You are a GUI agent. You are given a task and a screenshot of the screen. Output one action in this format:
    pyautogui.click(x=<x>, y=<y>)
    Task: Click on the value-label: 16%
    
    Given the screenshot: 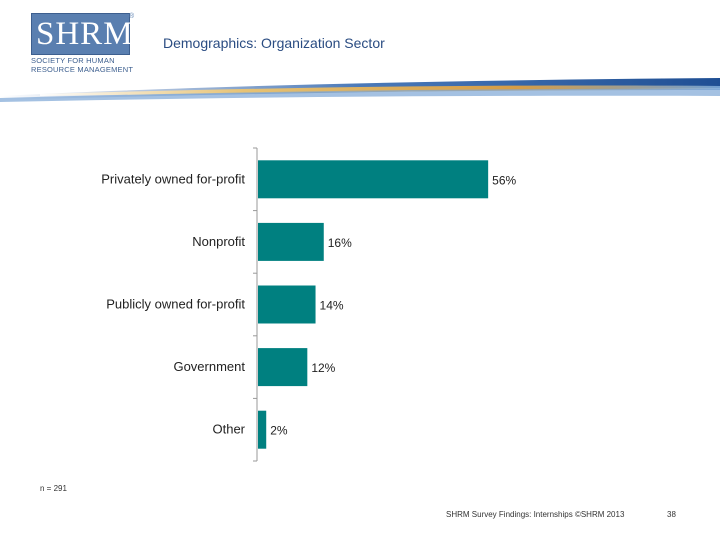 What is the action you would take?
    pyautogui.click(x=340, y=243)
    